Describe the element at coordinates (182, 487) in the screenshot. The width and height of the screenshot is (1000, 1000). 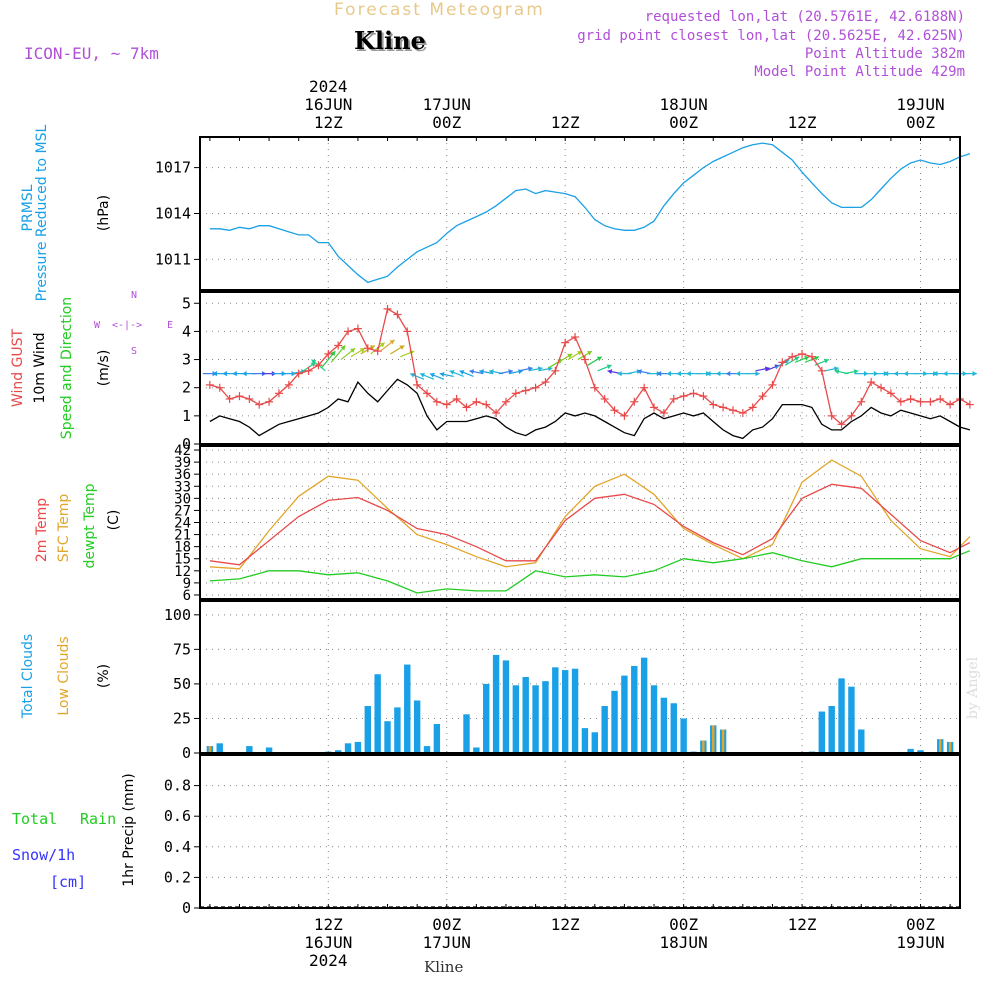
I see `y-tick-label: 33` at that location.